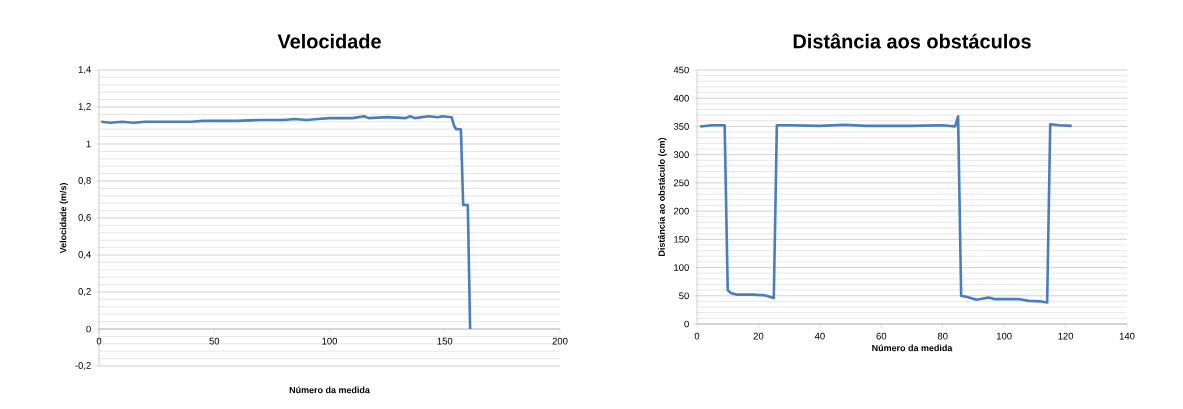 The width and height of the screenshot is (1183, 409). I want to click on y-tick-label: 1, so click(88, 144).